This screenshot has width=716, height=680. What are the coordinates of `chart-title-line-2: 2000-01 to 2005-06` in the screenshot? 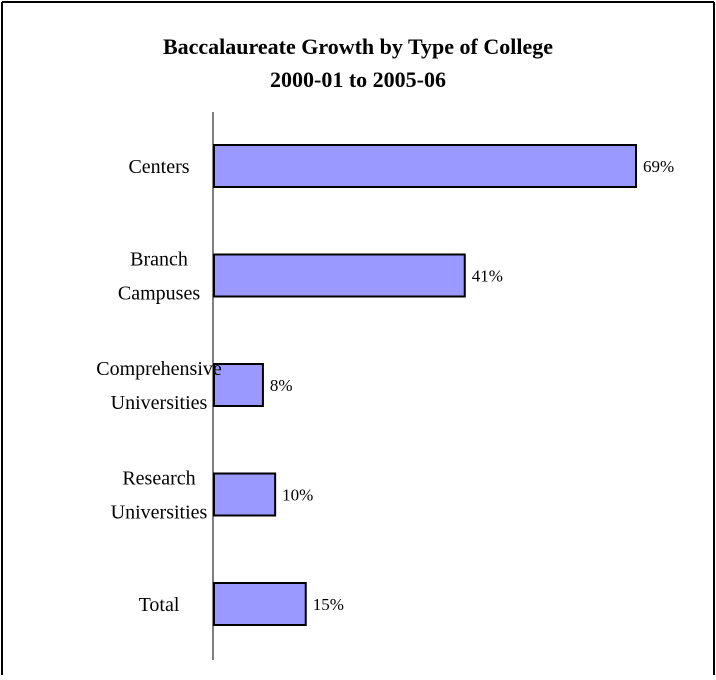 It's located at (358, 79).